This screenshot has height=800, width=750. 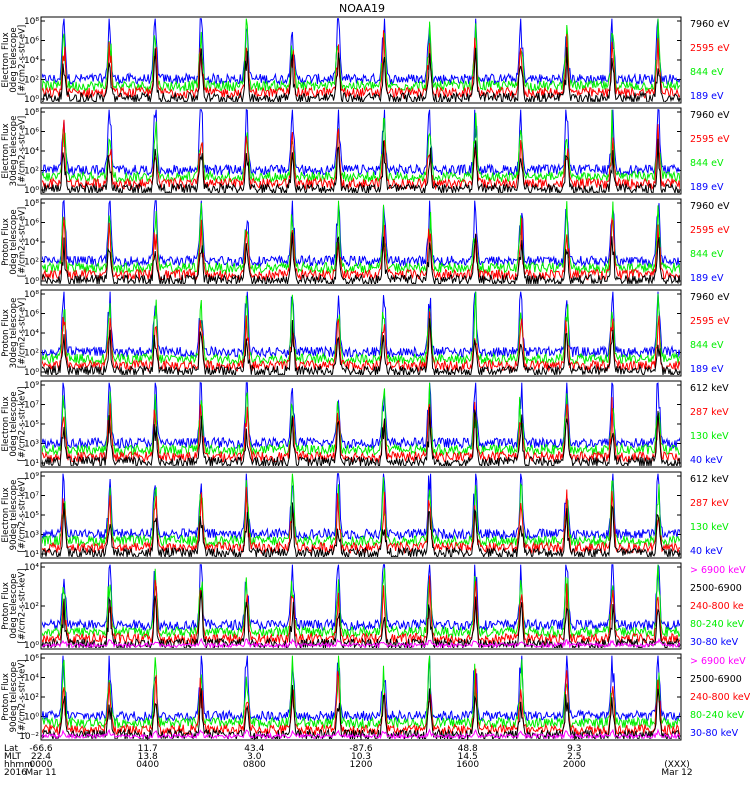 What do you see at coordinates (361, 749) in the screenshot?
I see `x-tick-label-lat: -87.6` at bounding box center [361, 749].